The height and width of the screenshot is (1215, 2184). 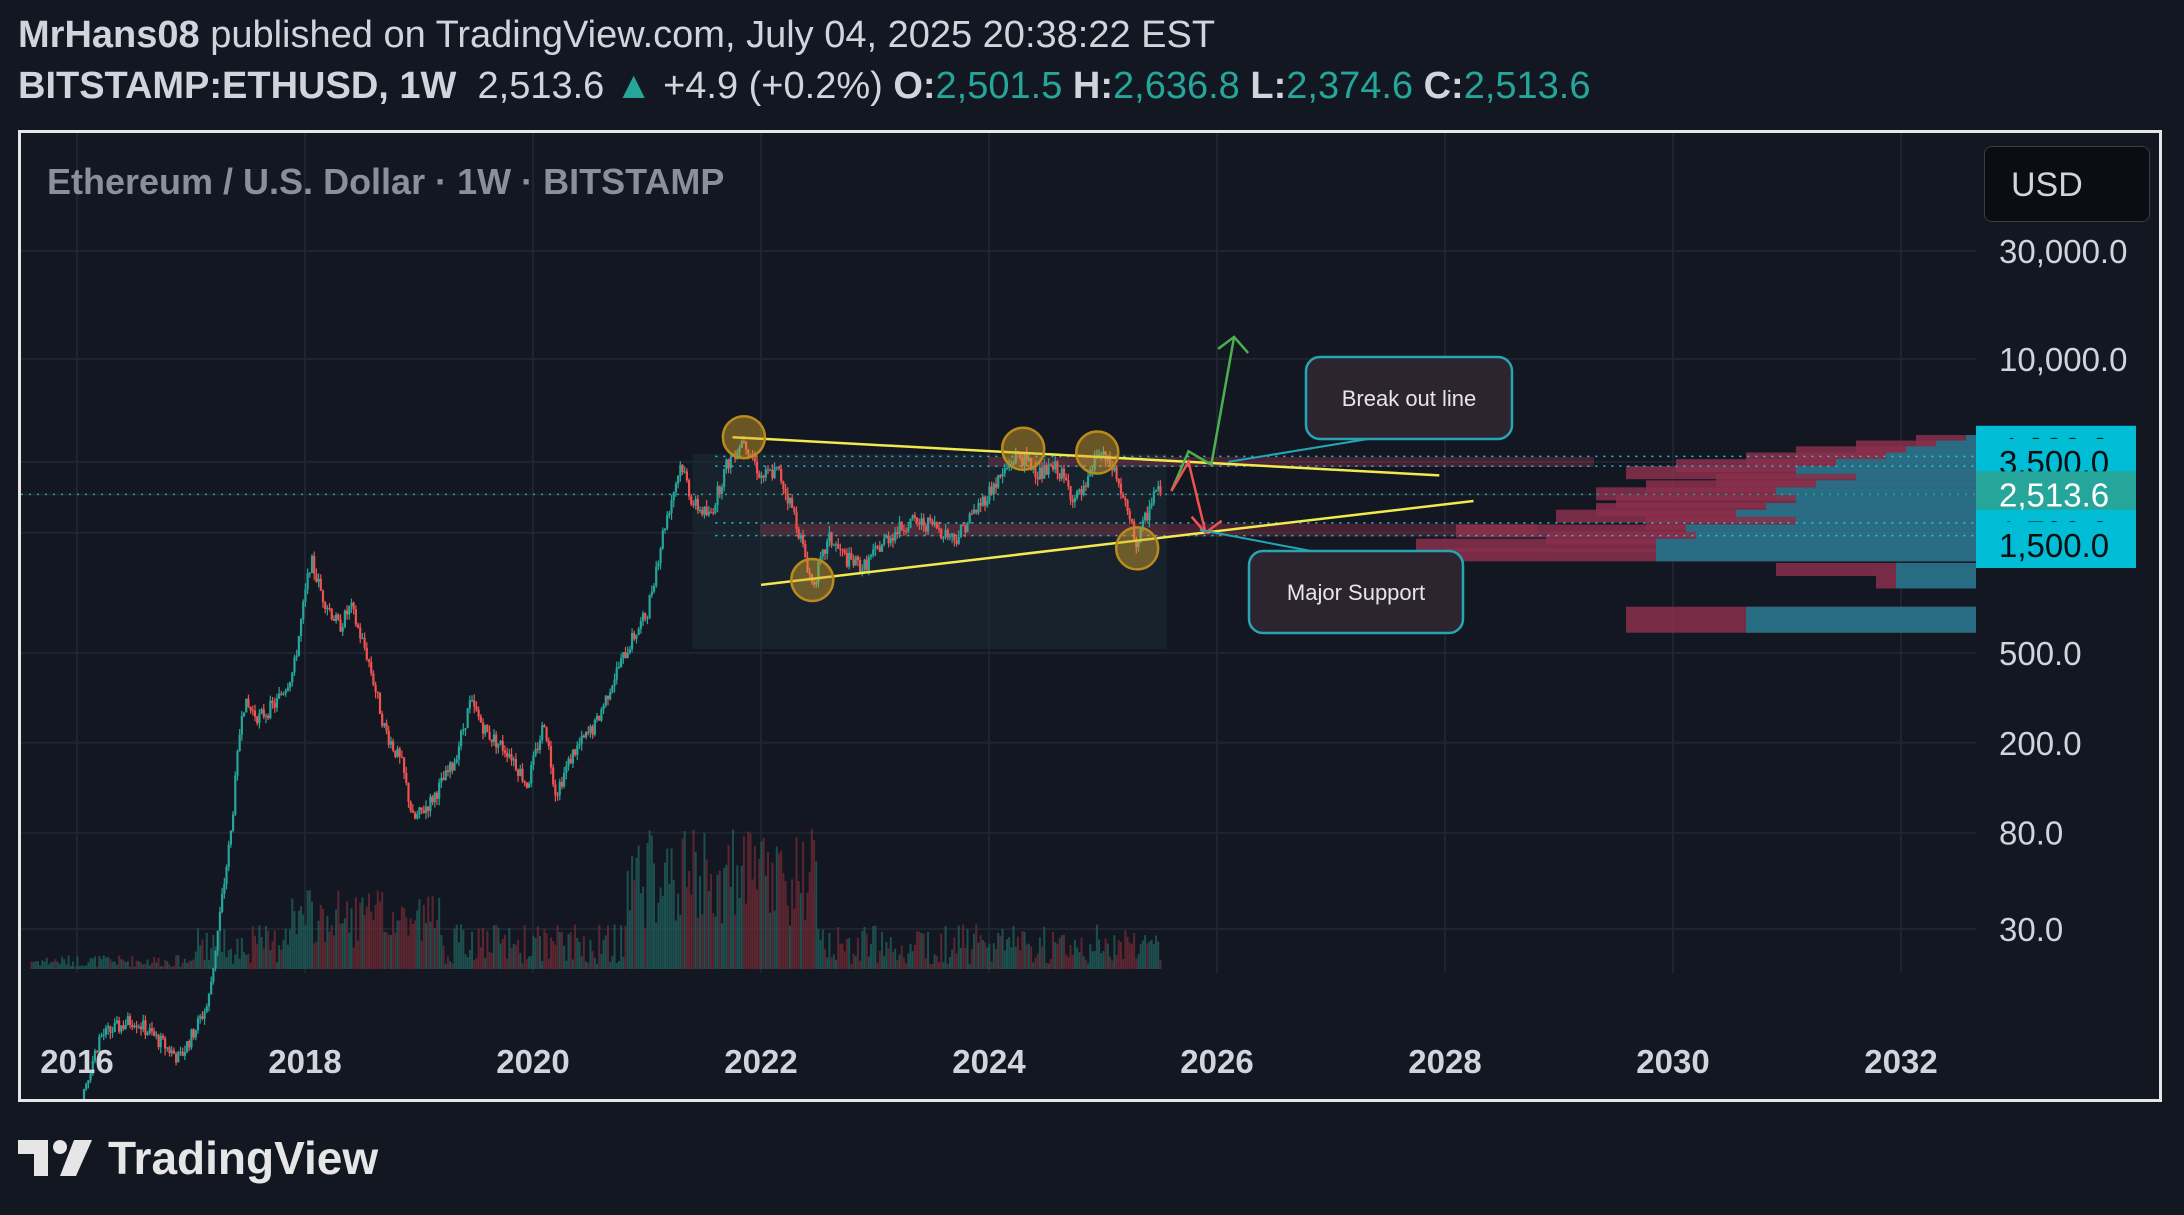 I want to click on annotation-breakout-box, so click(x=1409, y=398).